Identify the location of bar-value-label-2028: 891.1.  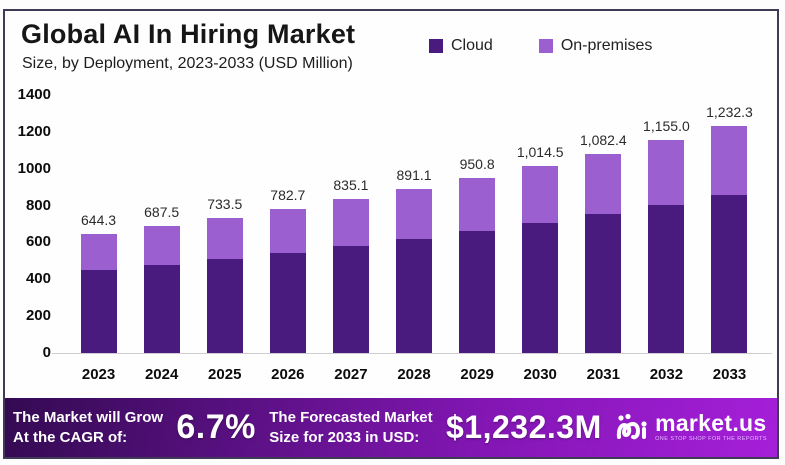
(414, 174).